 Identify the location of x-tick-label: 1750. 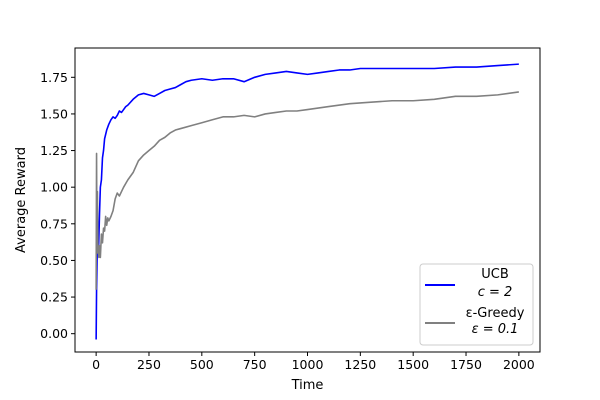
(466, 364).